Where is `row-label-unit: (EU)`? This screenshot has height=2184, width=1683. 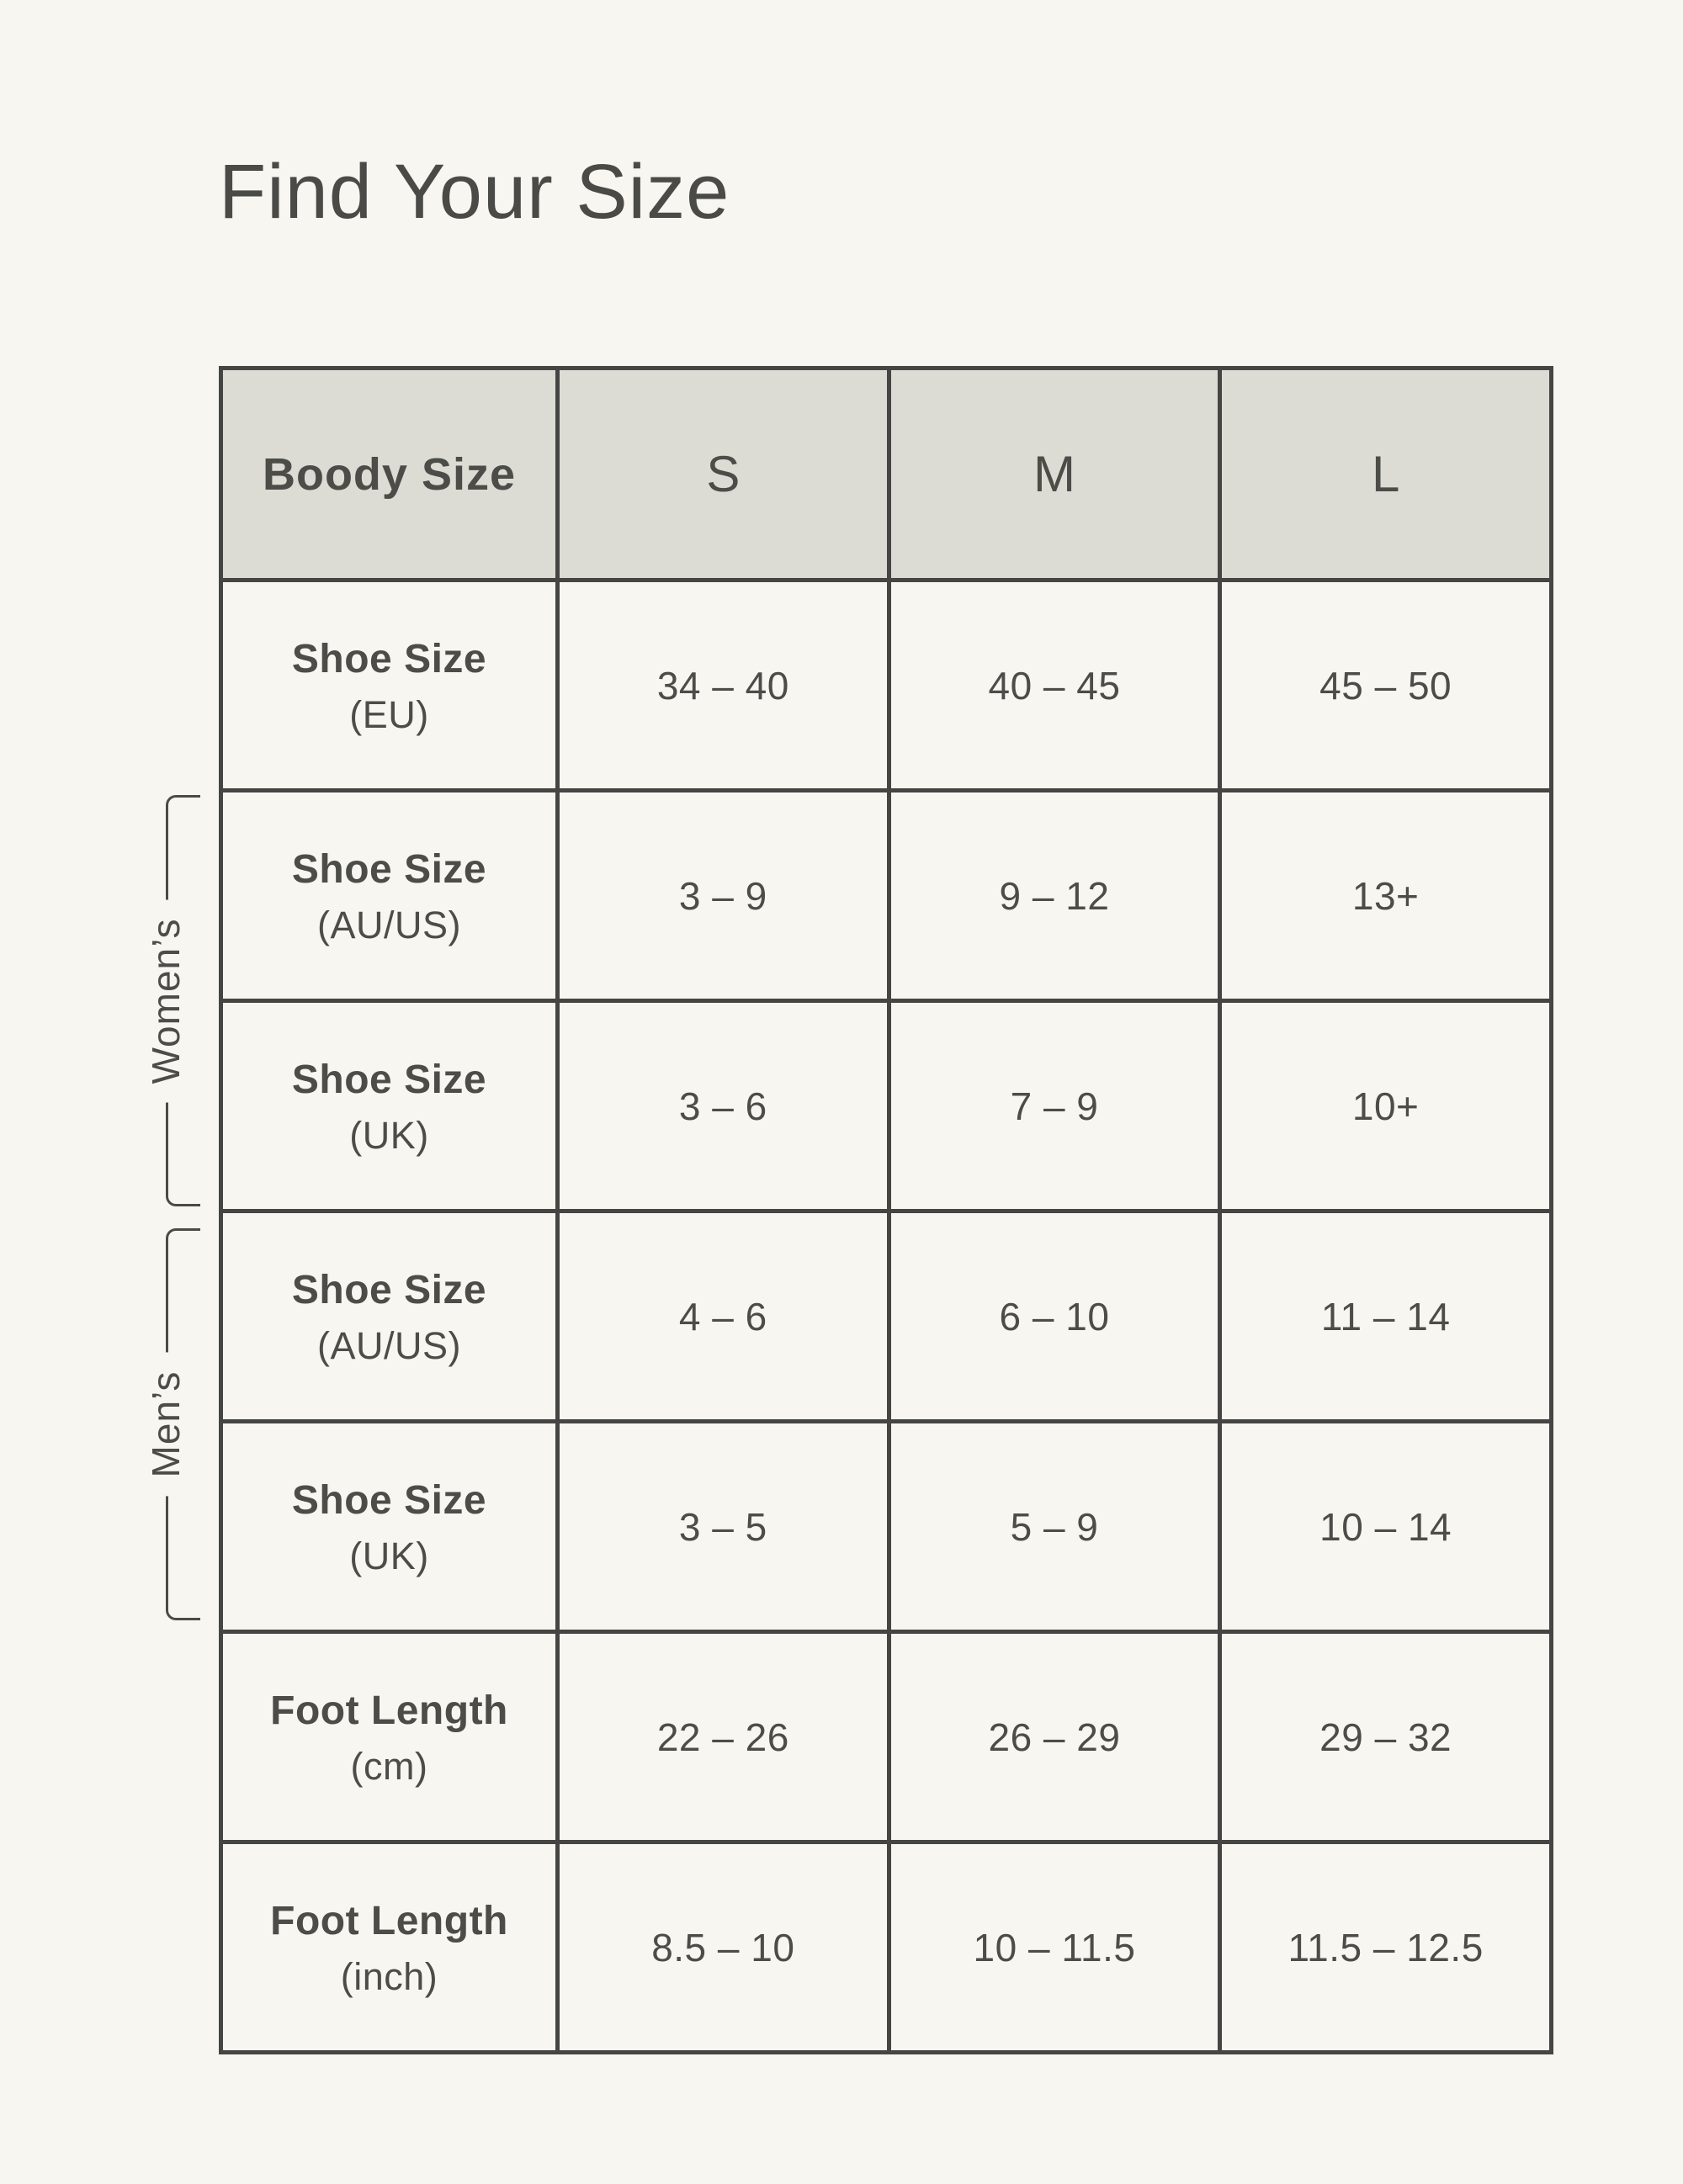
row-label-unit: (EU) is located at coordinates (389, 715).